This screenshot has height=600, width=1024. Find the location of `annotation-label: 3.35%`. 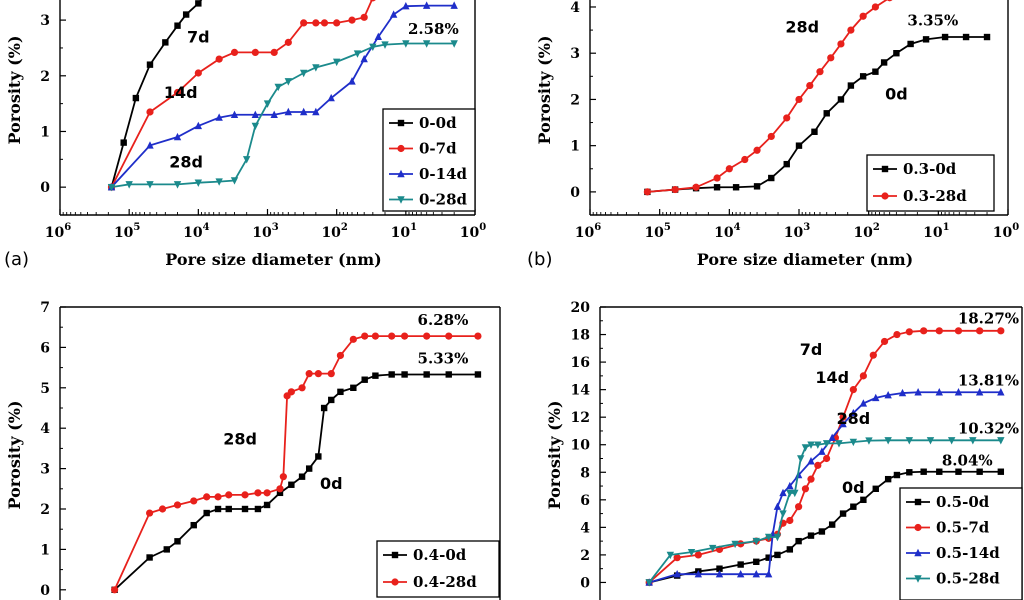

annotation-label: 3.35% is located at coordinates (932, 20).